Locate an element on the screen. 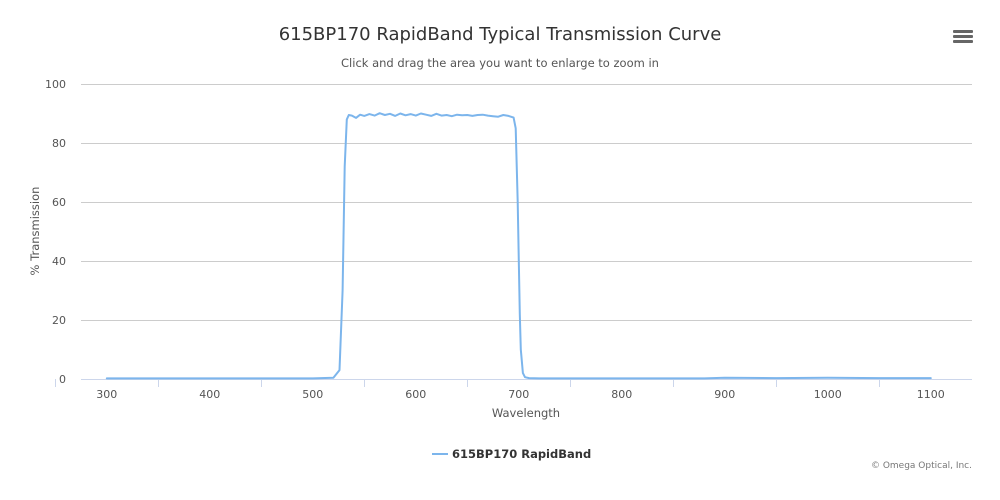 The width and height of the screenshot is (1000, 500). y-tick-label: 60 is located at coordinates (59, 202).